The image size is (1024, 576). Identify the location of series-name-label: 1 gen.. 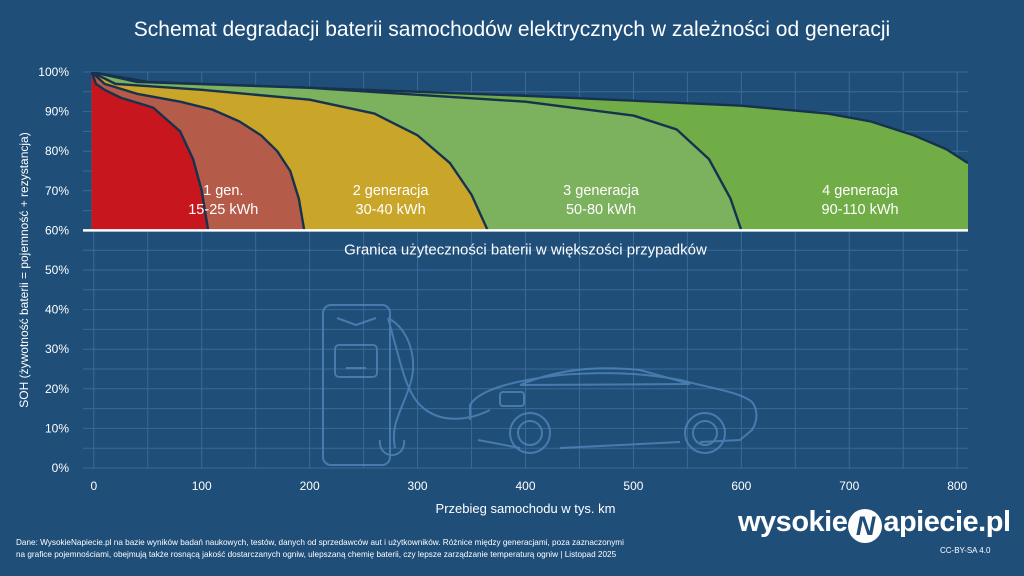
(223, 191).